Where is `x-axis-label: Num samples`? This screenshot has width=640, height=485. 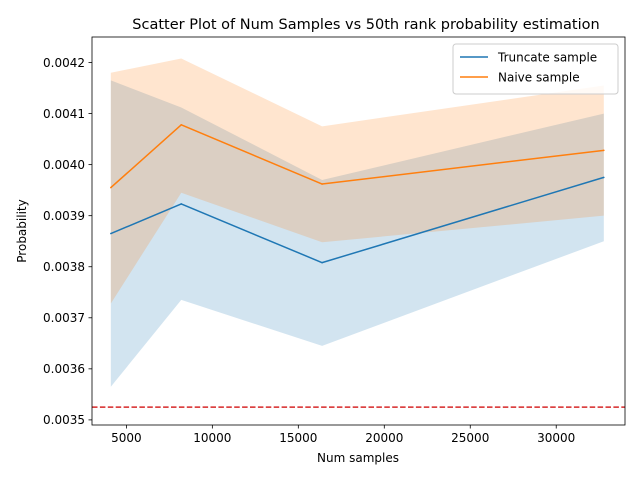
x-axis-label: Num samples is located at coordinates (358, 458).